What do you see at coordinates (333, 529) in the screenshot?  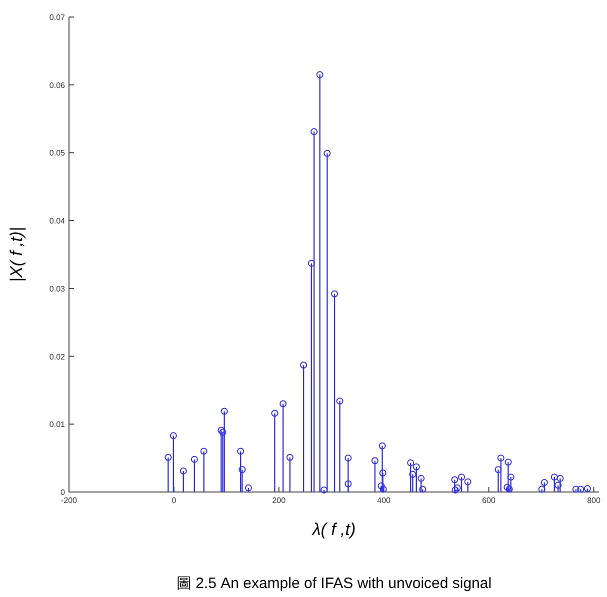 I see `x-axis-title: λ( f ,t)` at bounding box center [333, 529].